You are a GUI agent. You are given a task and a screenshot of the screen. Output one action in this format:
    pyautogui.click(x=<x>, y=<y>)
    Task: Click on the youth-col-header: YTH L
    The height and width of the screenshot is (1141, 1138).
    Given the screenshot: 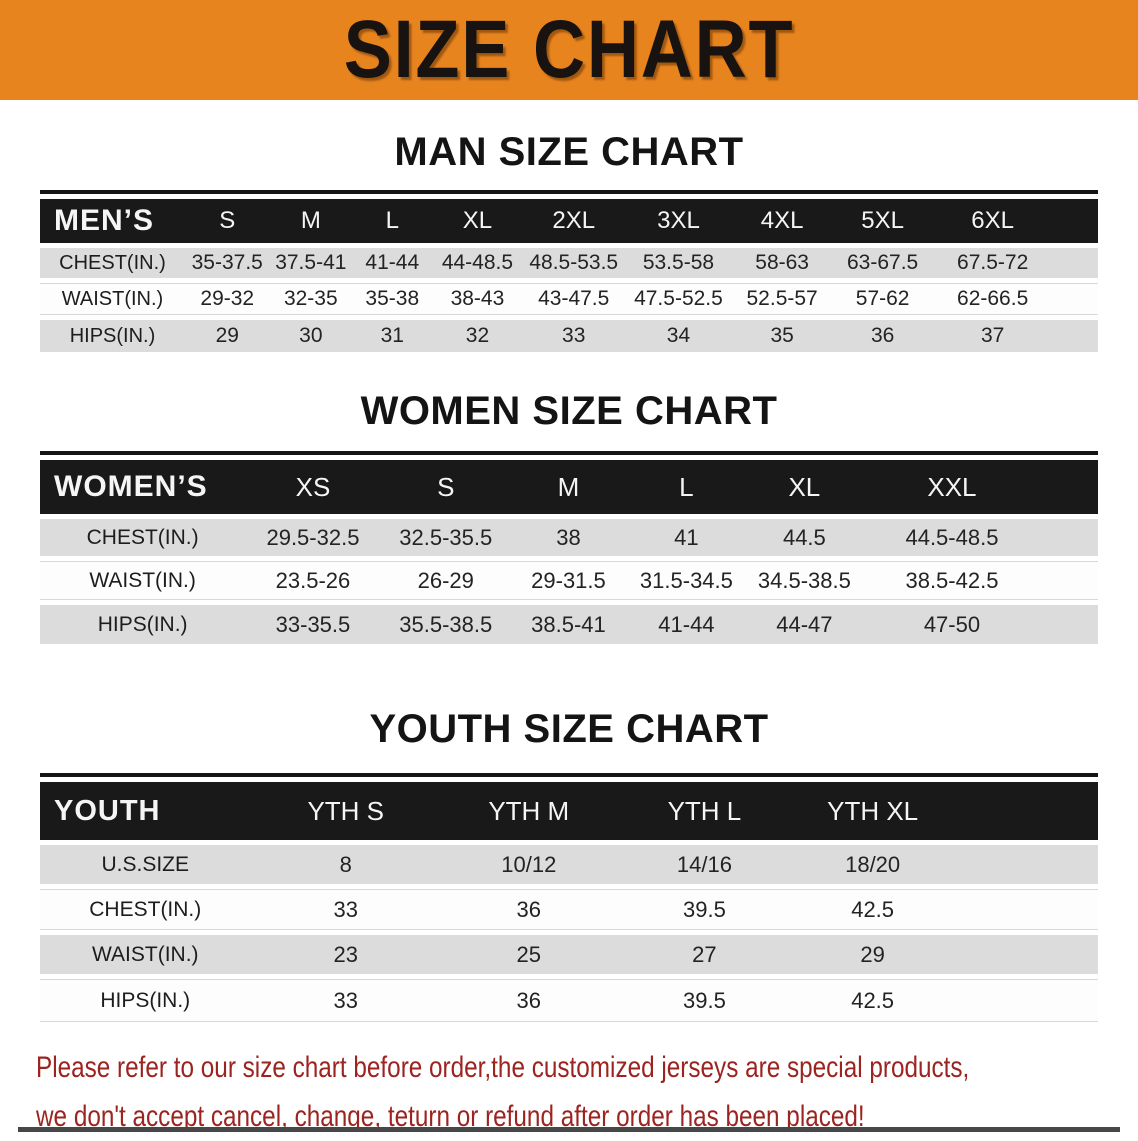 What is the action you would take?
    pyautogui.click(x=704, y=811)
    